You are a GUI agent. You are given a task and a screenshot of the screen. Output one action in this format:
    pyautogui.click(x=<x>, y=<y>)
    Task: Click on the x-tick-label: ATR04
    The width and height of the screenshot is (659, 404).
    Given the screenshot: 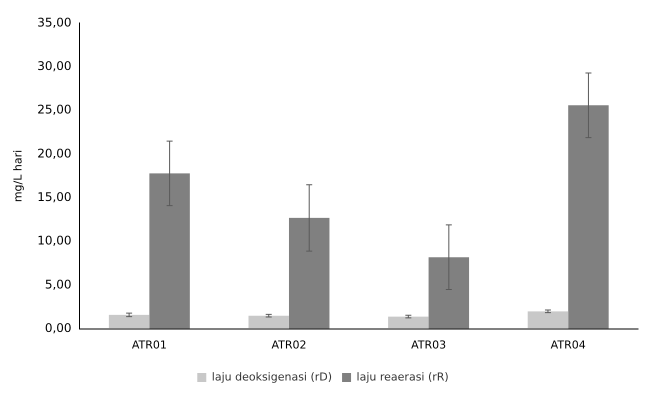 What is the action you would take?
    pyautogui.click(x=568, y=345)
    